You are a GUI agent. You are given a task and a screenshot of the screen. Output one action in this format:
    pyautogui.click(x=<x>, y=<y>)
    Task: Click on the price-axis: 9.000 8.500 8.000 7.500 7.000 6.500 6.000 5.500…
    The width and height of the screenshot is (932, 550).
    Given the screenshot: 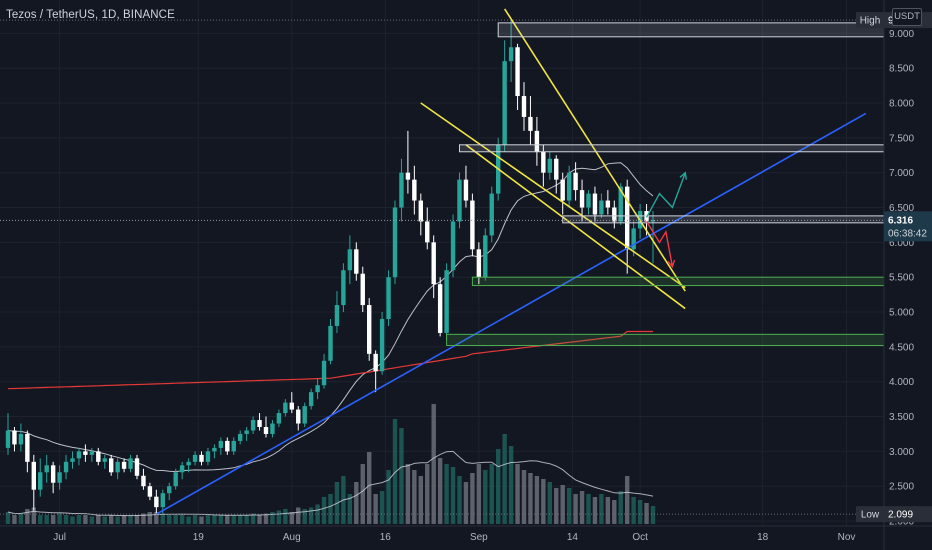 What is the action you would take?
    pyautogui.click(x=898, y=275)
    